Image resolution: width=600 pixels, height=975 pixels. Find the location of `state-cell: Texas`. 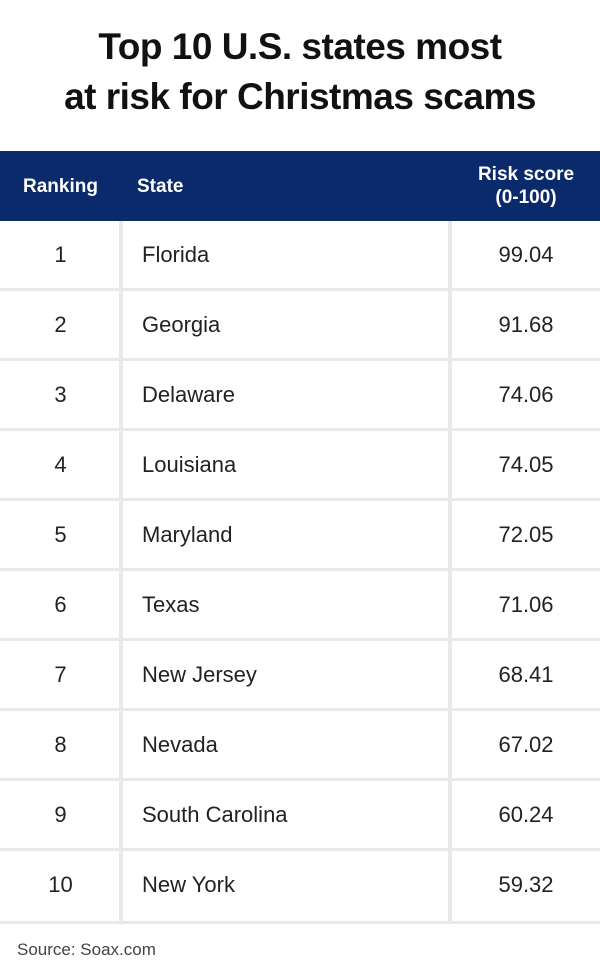

state-cell: Texas is located at coordinates (171, 604).